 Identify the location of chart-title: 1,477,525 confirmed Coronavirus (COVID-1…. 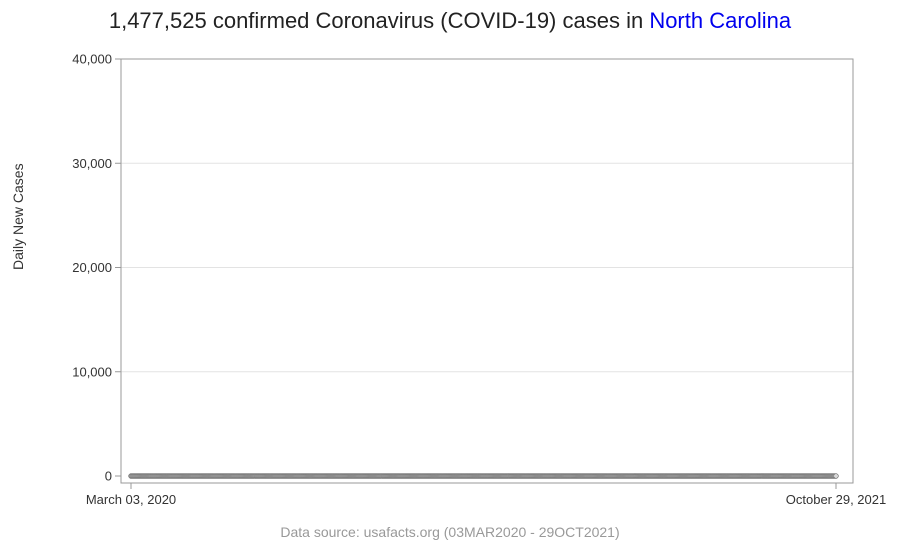
(450, 21).